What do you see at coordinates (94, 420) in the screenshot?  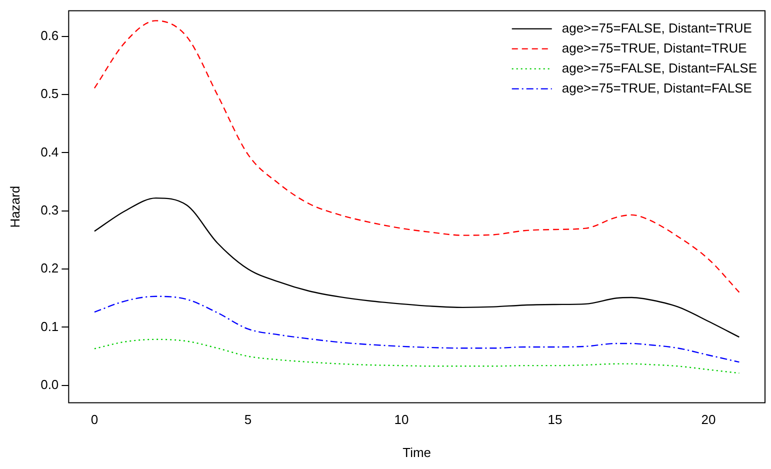 I see `x-tick-label: 0` at bounding box center [94, 420].